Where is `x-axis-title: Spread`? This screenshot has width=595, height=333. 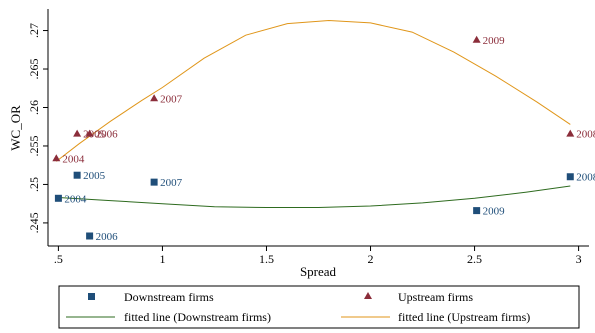
x-axis-title: Spread is located at coordinates (318, 271).